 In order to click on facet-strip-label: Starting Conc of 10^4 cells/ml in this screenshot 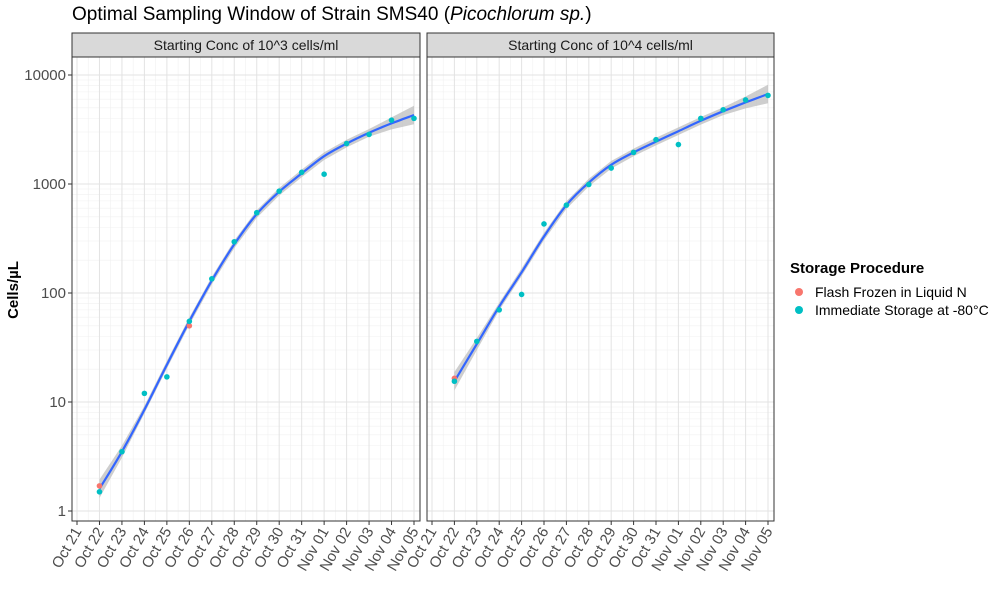, I will do `click(600, 45)`.